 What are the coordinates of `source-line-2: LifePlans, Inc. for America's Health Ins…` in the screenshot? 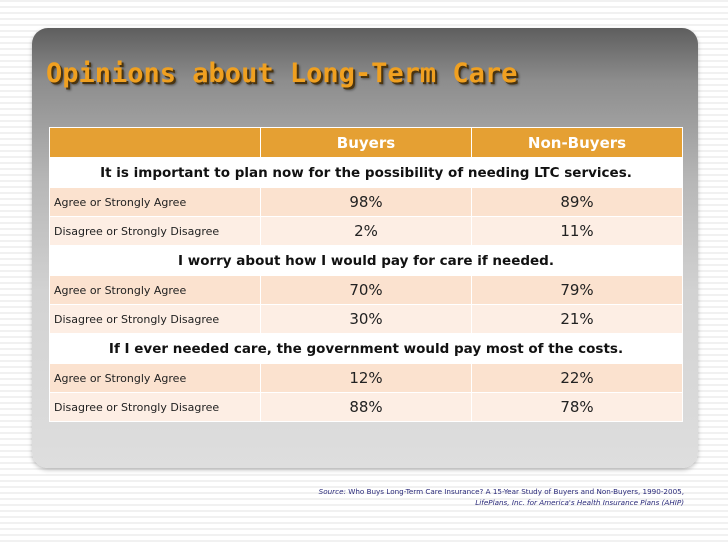 It's located at (579, 502).